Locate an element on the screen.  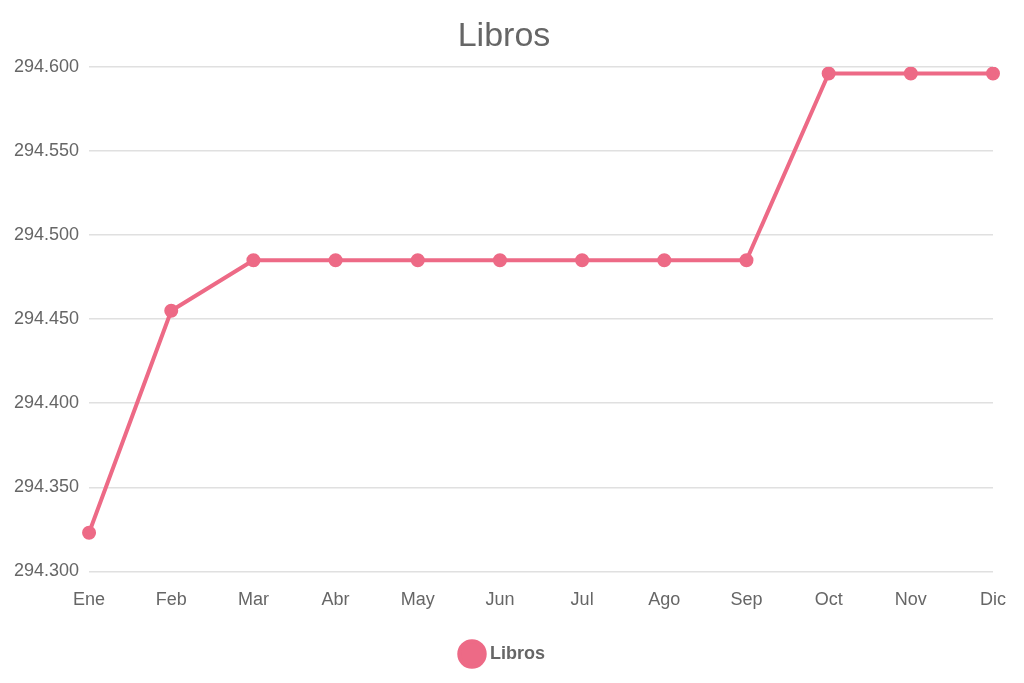
x-tick-label: Sep is located at coordinates (746, 599).